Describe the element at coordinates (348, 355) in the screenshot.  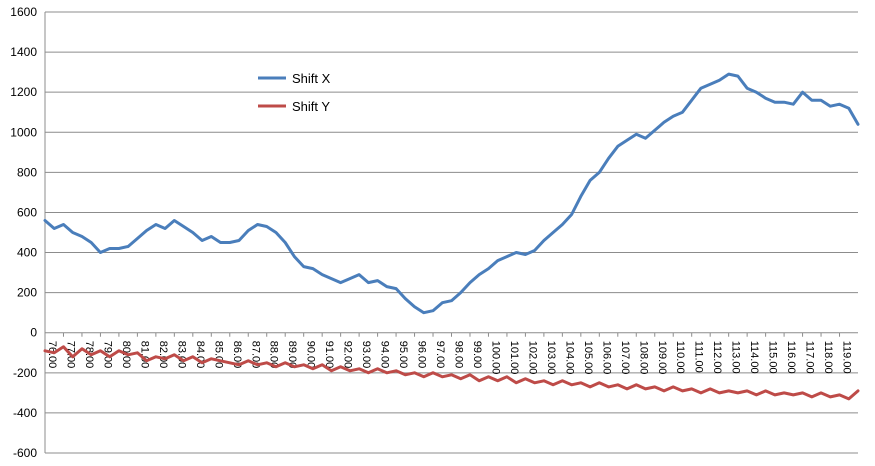
I see `x-tick-label: 92.00` at that location.